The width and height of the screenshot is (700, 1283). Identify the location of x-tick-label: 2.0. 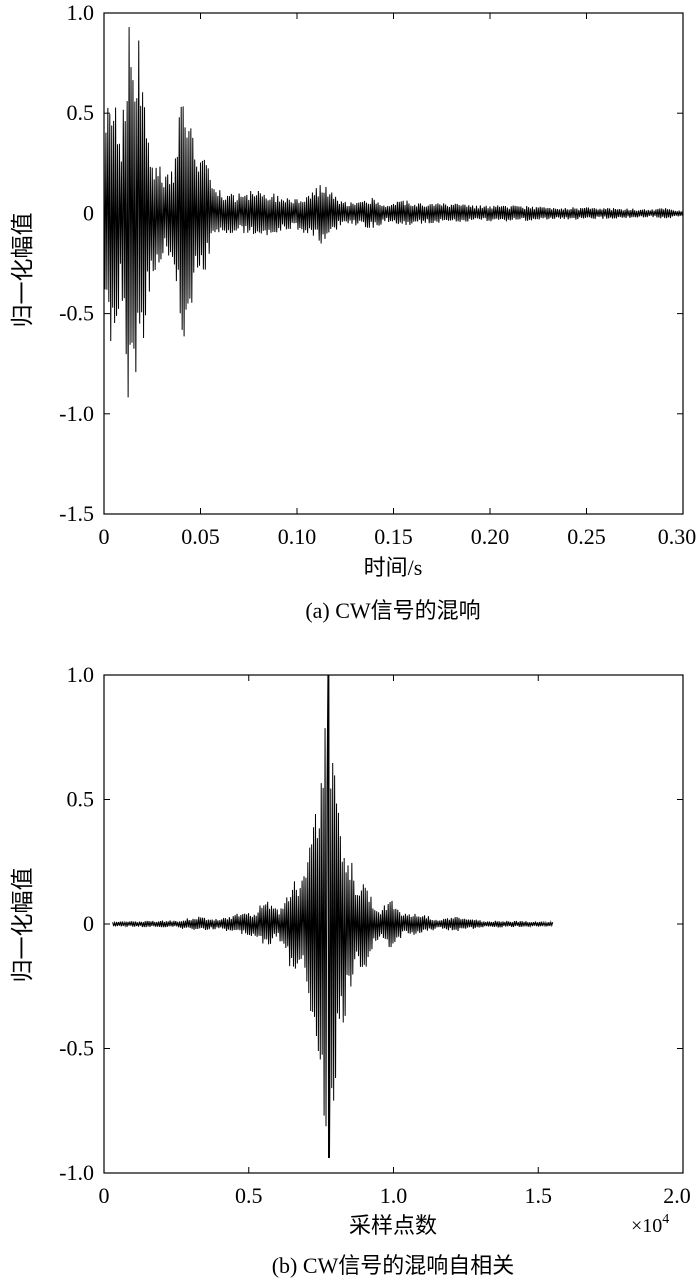
(677, 1195).